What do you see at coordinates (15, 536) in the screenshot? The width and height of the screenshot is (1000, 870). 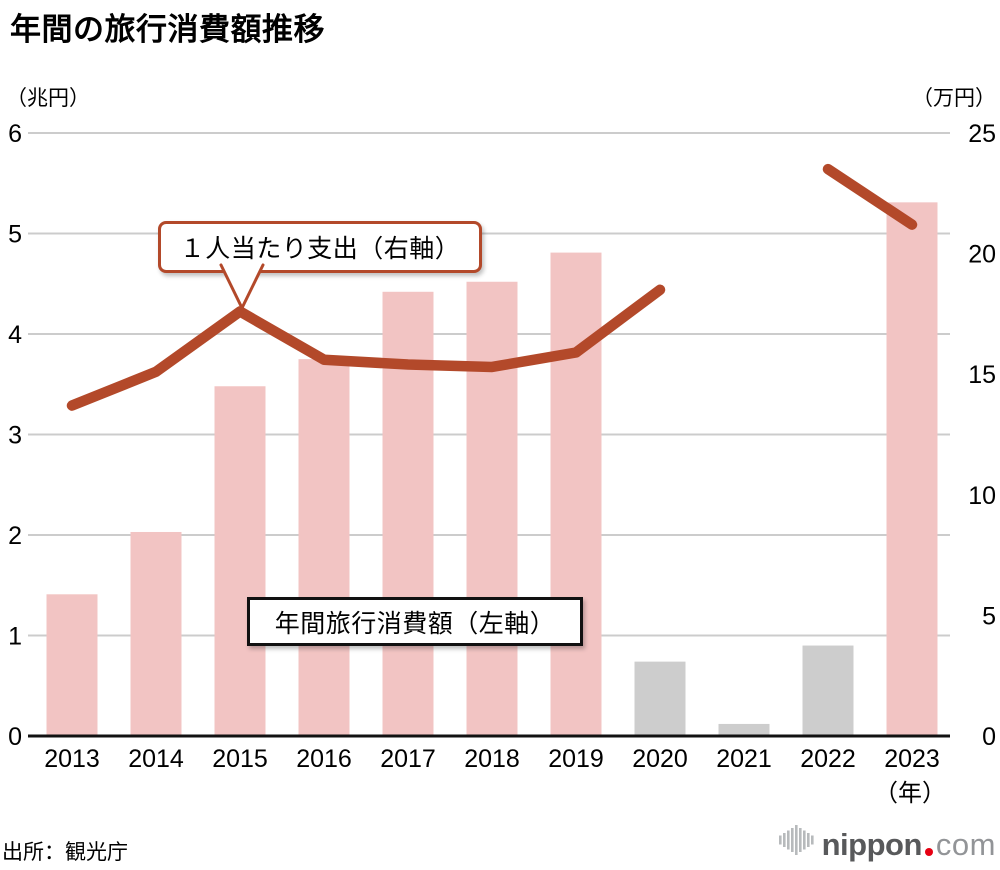 I see `left-axis-tick-label: 2` at bounding box center [15, 536].